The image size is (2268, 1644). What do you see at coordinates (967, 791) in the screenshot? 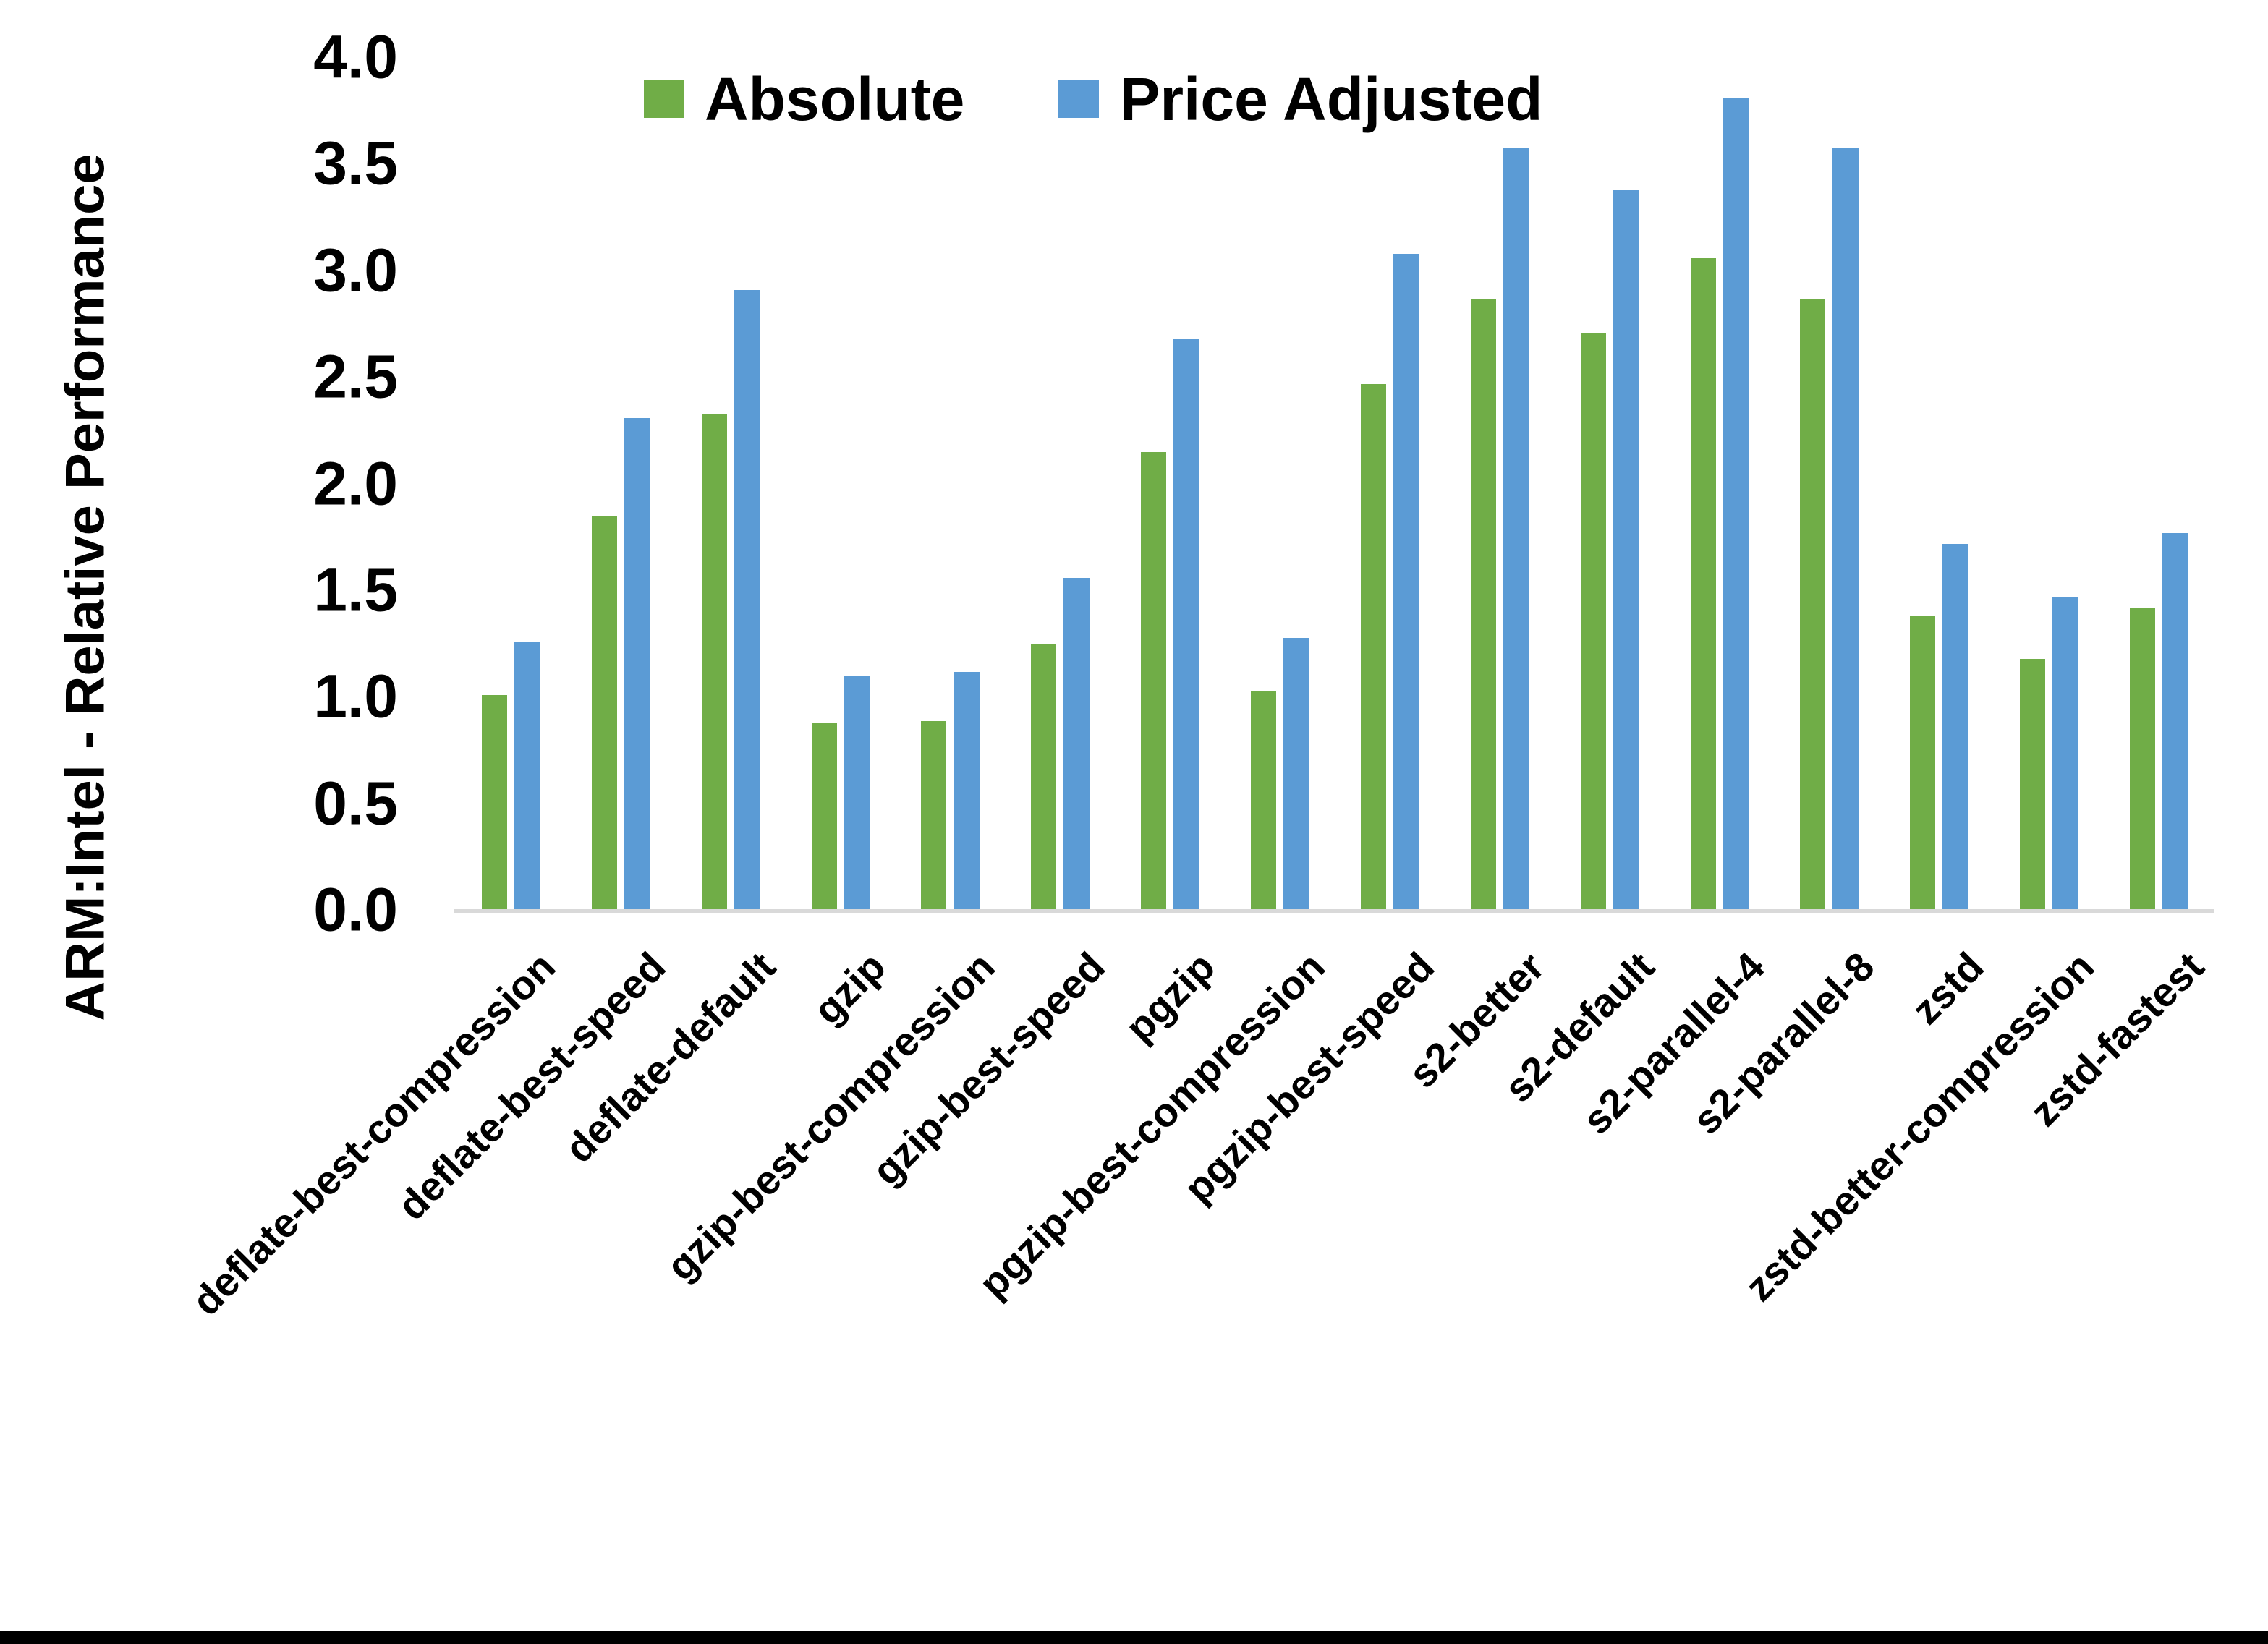
I see `price-adjusted-bar-gzip-best-compression` at bounding box center [967, 791].